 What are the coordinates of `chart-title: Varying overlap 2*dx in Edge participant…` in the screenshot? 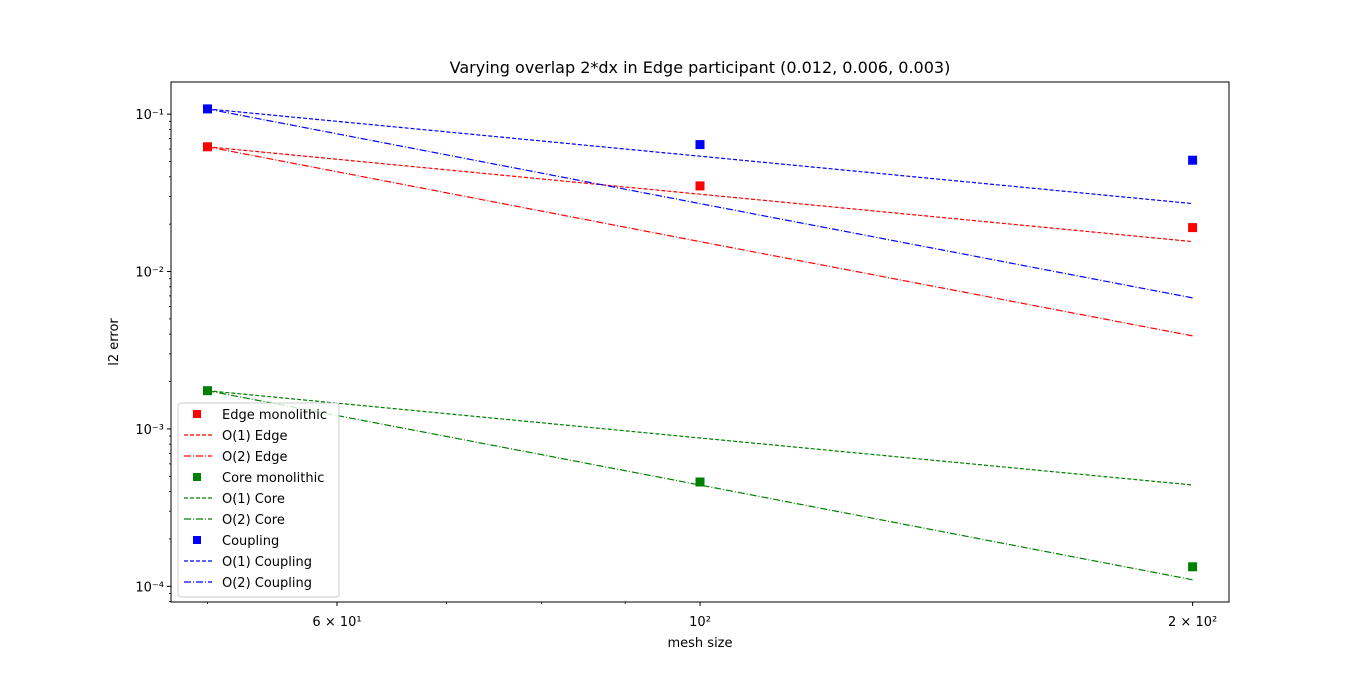 It's located at (700, 67).